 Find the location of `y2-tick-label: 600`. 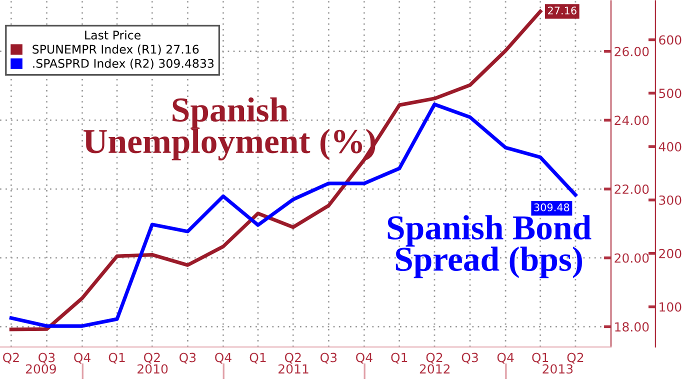

y2-tick-label: 600 is located at coordinates (670, 40).